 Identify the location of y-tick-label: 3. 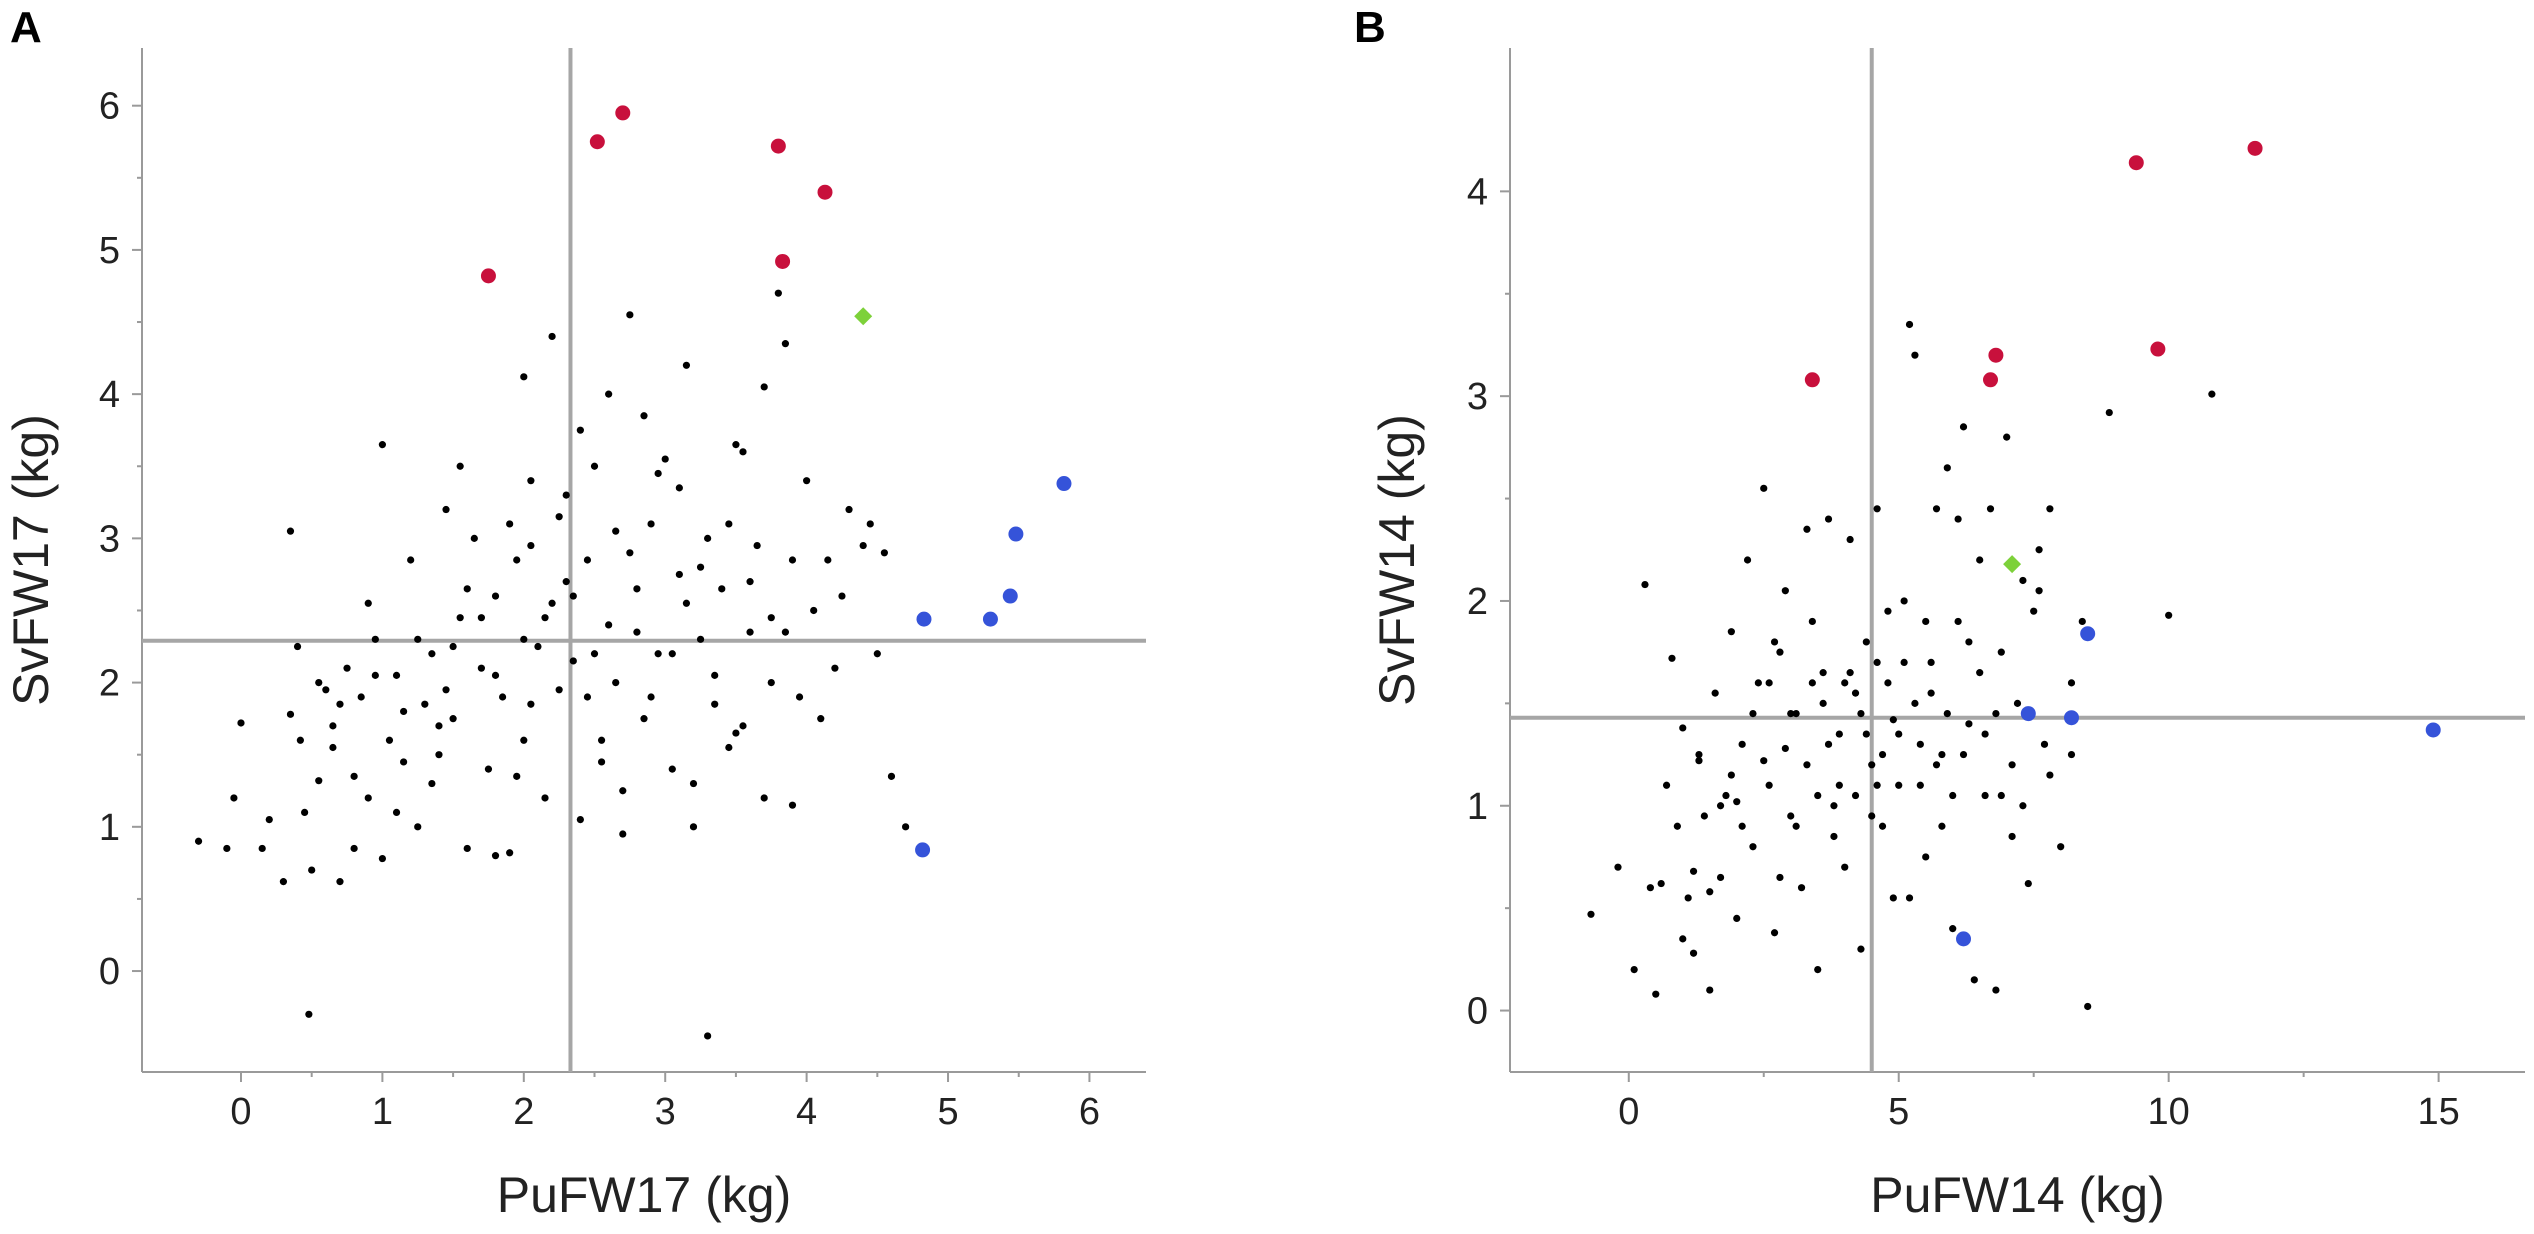
(1477, 397).